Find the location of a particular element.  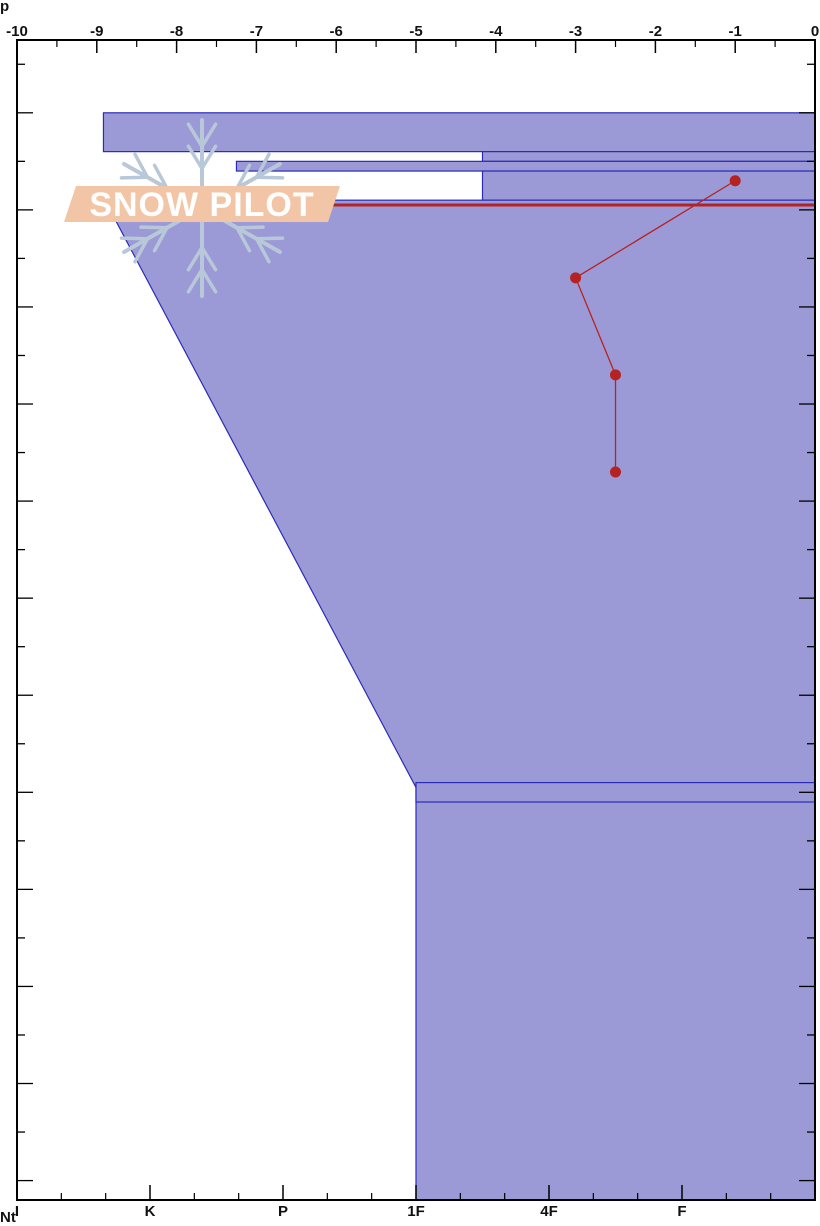

flake-branch-2-1-r is located at coordinates (262, 250).